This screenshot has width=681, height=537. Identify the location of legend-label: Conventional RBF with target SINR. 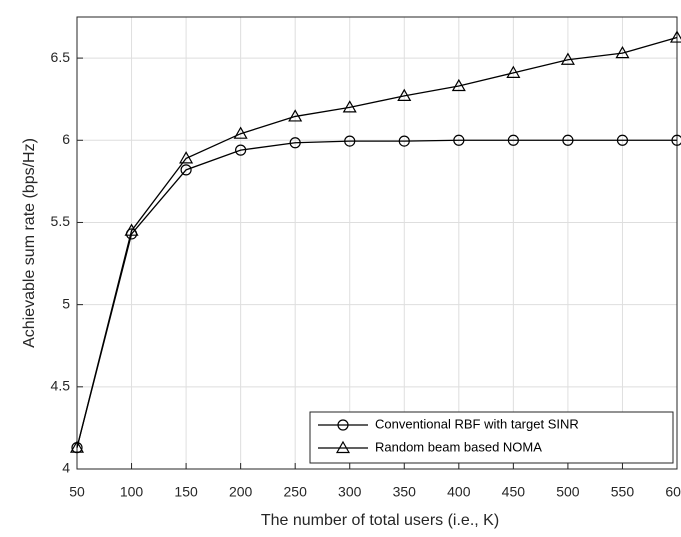
(477, 423).